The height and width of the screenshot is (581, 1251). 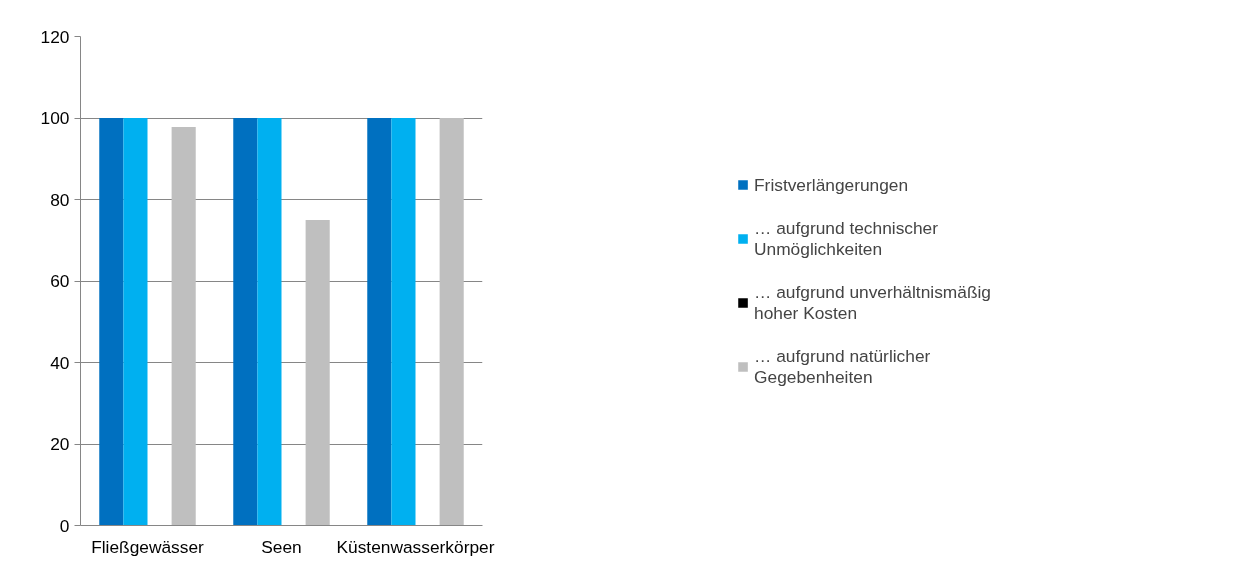 What do you see at coordinates (415, 546) in the screenshot?
I see `x-tick-label: Küstenwasserkörper` at bounding box center [415, 546].